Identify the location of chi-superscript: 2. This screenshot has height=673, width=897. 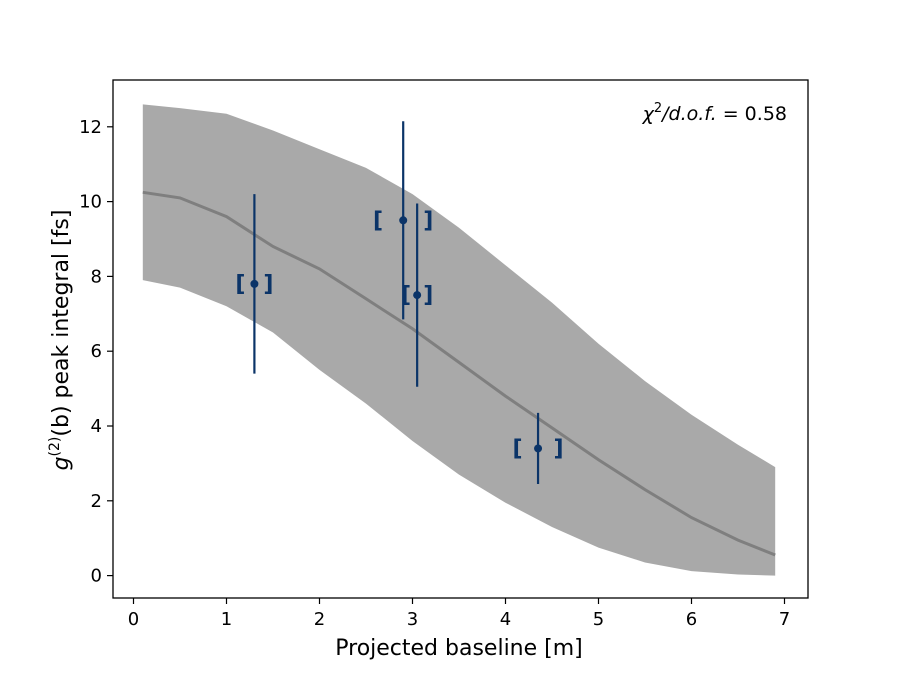
(658, 108).